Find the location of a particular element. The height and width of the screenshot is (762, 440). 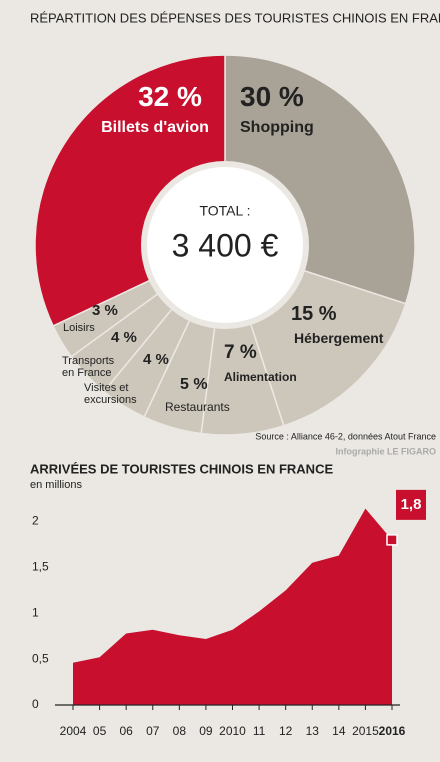

slice-value-label: 7 % is located at coordinates (240, 352).